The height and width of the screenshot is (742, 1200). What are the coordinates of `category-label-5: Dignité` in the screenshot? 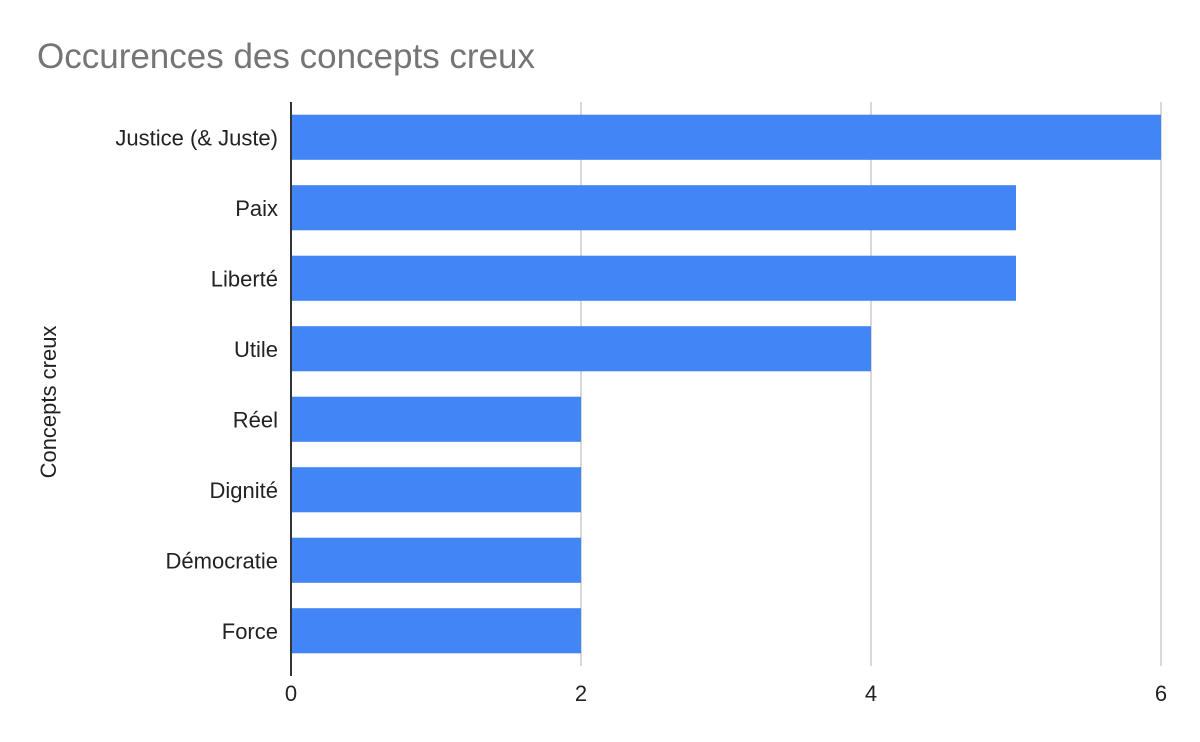 It's located at (244, 490).